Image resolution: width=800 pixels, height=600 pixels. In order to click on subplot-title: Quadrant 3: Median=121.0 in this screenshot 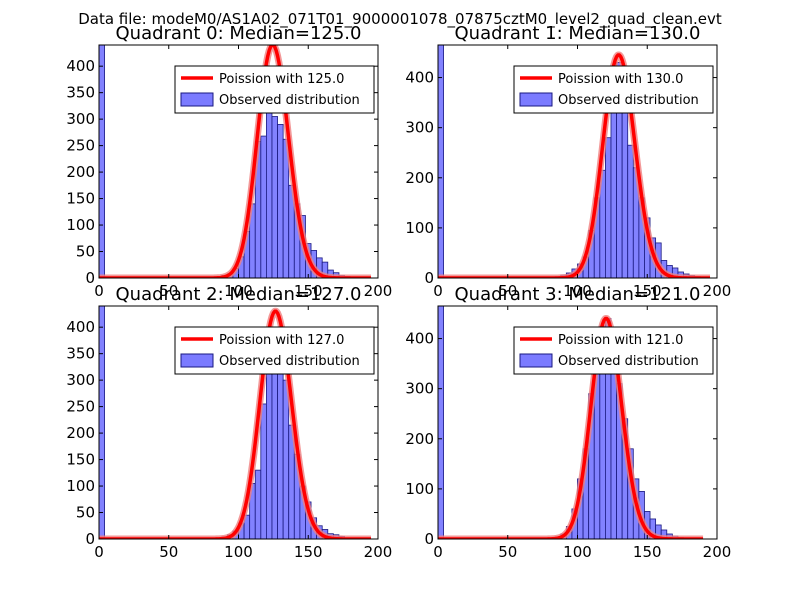, I will do `click(578, 294)`.